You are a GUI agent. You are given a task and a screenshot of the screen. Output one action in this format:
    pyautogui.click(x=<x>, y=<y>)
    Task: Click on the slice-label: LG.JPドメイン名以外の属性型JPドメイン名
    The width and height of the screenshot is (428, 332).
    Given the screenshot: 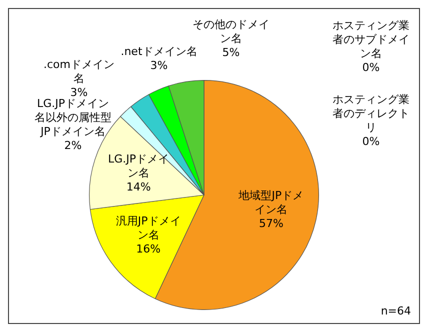 What is the action you would take?
    pyautogui.click(x=73, y=117)
    